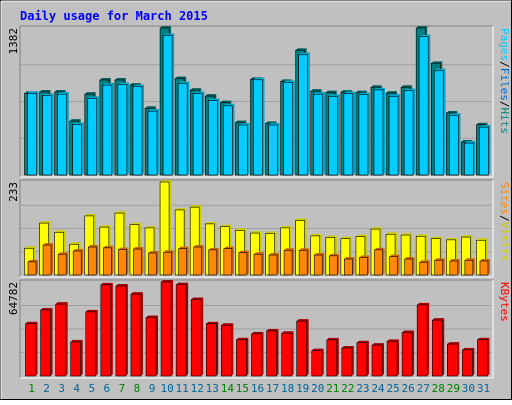  Describe the element at coordinates (263, 126) in the screenshot. I see `pages-bar-16-side` at that location.